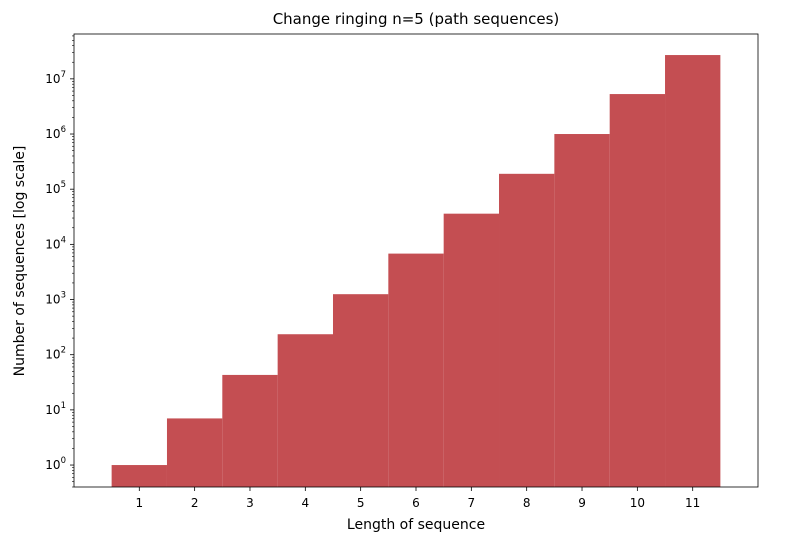 This screenshot has width=800, height=550. I want to click on x-tick-label-1: 1, so click(139, 503).